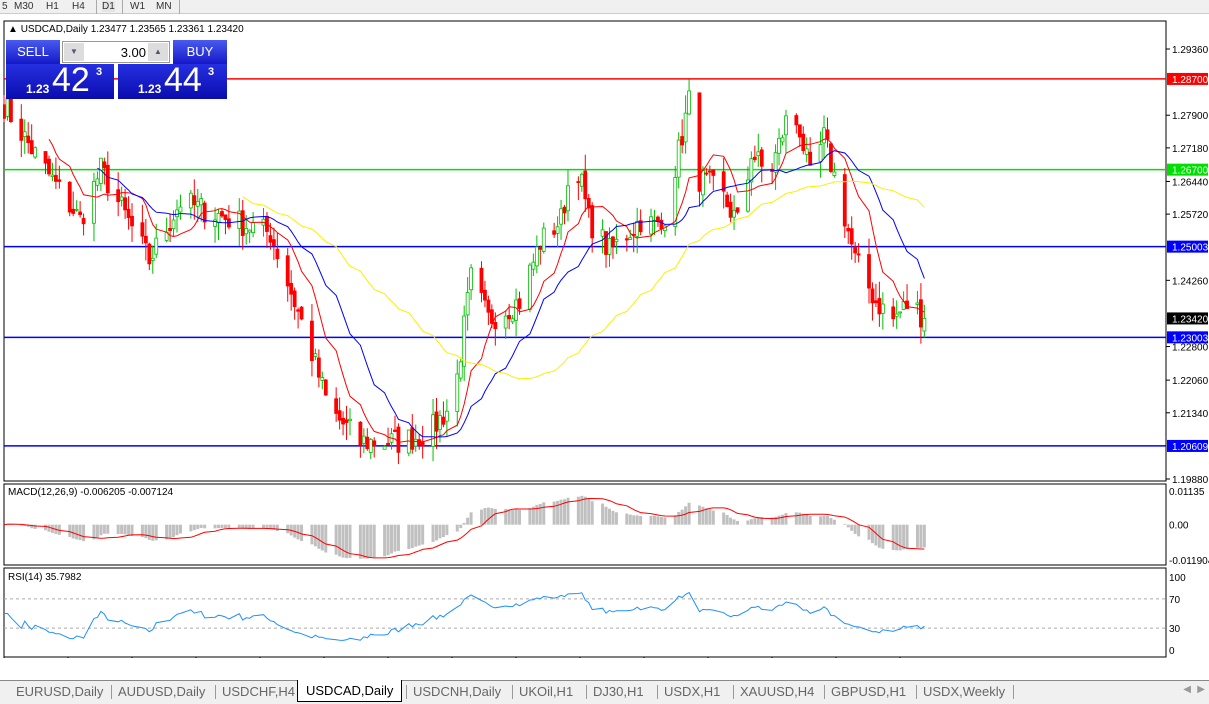 The width and height of the screenshot is (1209, 704). Describe the element at coordinates (183, 80) in the screenshot. I see `ask-digits: 44` at that location.